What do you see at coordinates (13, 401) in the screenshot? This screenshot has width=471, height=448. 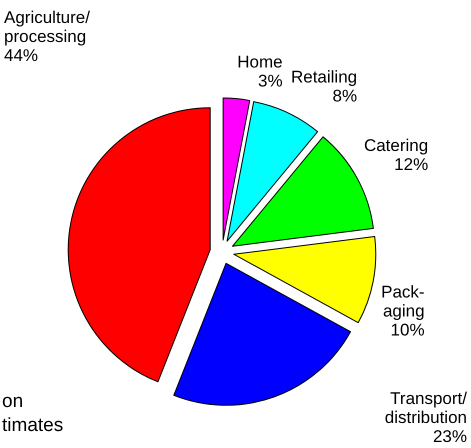 I see `text: on` at bounding box center [13, 401].